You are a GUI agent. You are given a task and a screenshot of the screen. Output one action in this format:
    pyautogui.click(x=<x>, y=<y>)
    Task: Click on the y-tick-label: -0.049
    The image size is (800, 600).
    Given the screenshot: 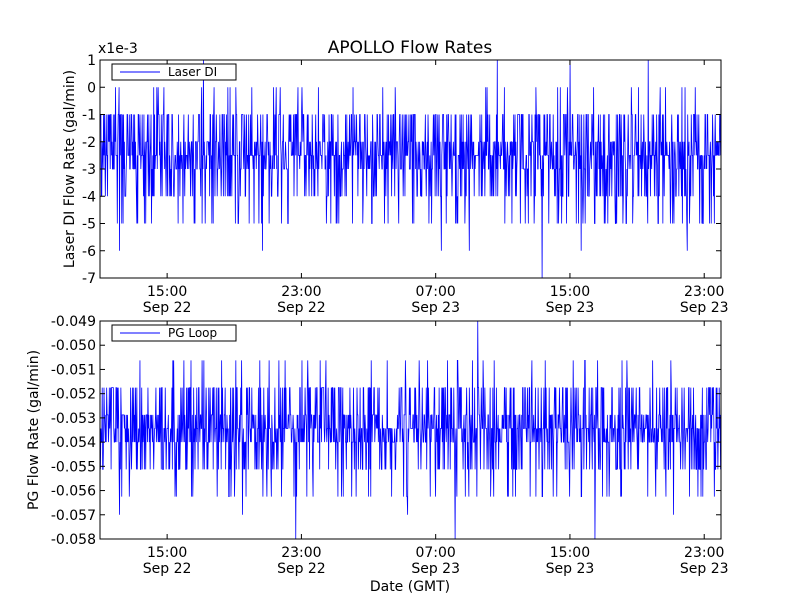 What is the action you would take?
    pyautogui.click(x=73, y=322)
    